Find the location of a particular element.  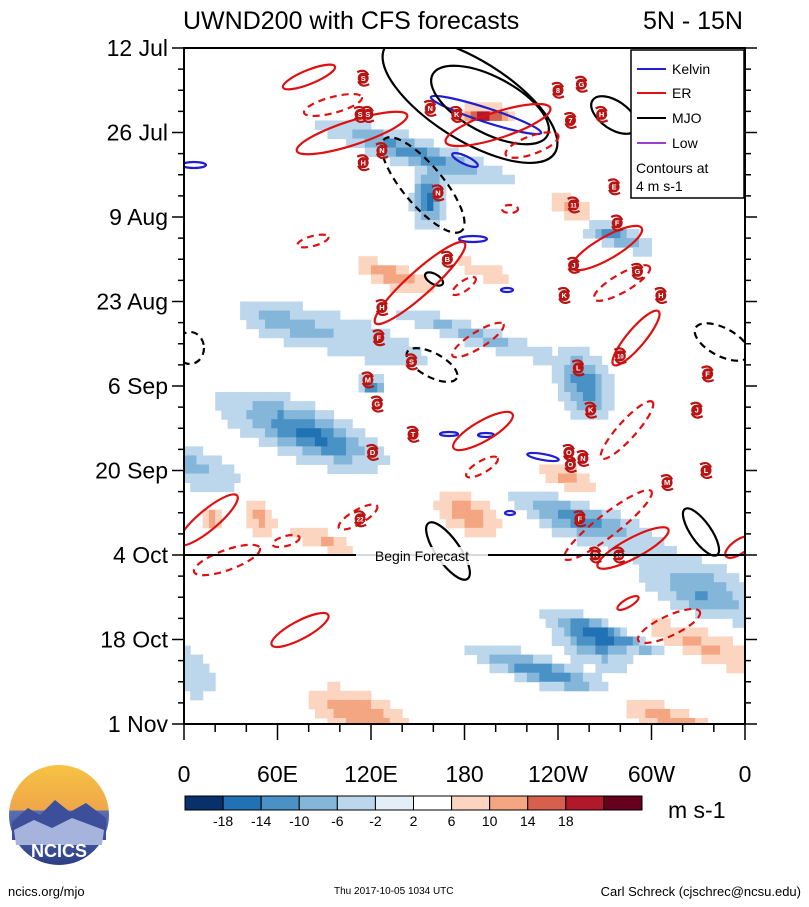

colorbar-label: 10 is located at coordinates (490, 821).